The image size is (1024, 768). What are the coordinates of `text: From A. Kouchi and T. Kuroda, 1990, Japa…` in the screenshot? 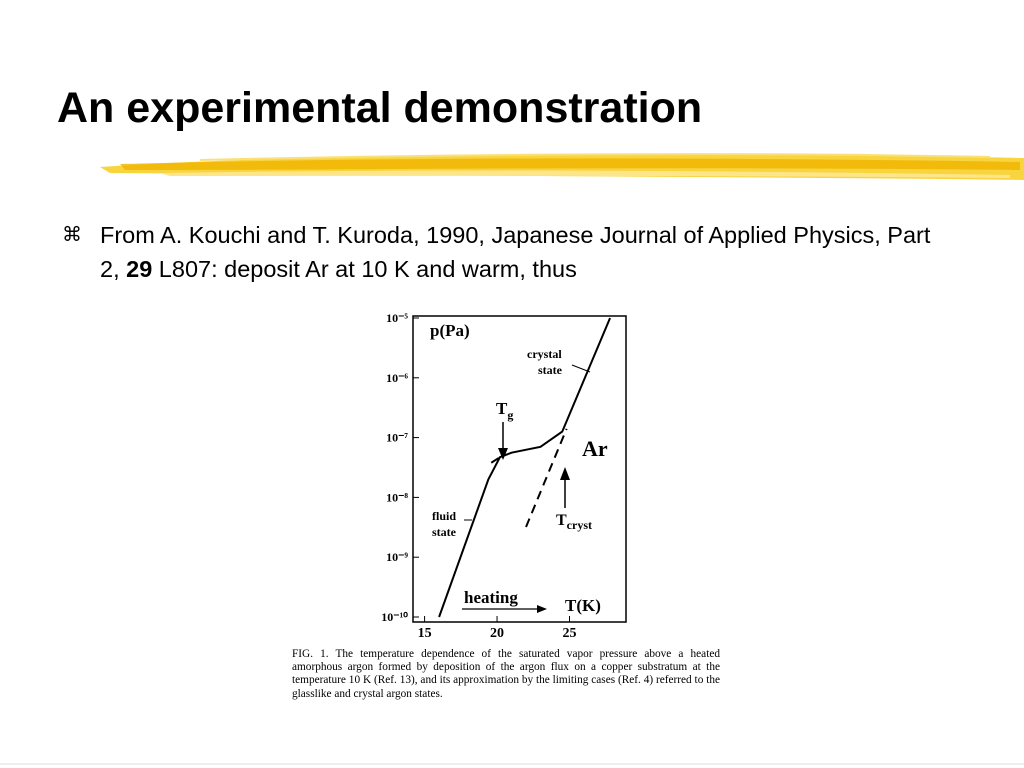 It's located at (515, 252).